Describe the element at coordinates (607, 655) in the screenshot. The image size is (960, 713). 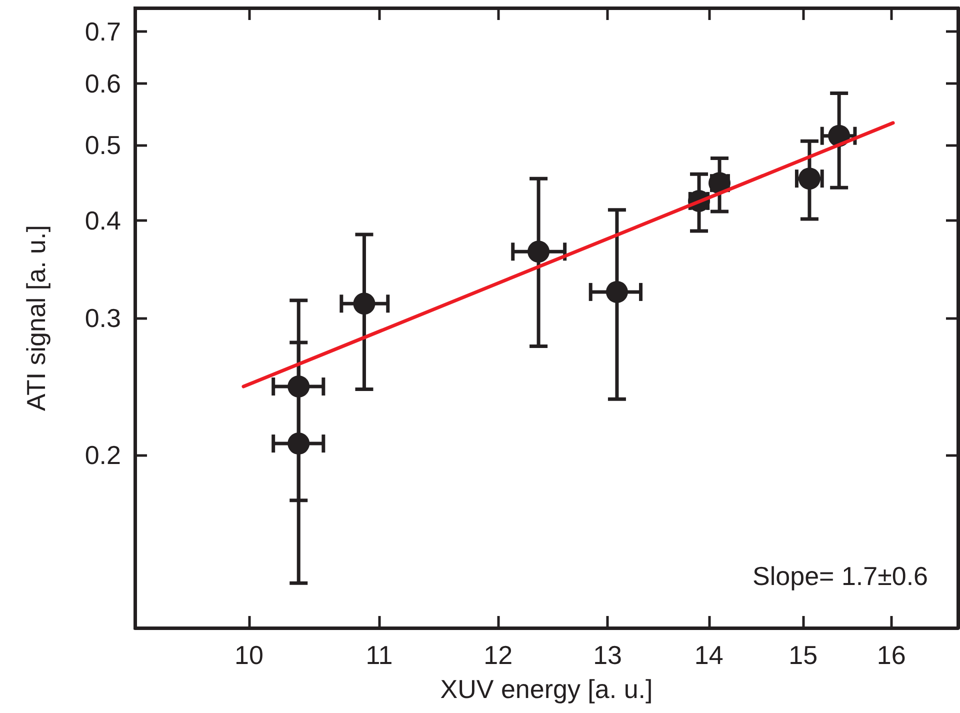
I see `x-tick-label: 13` at that location.